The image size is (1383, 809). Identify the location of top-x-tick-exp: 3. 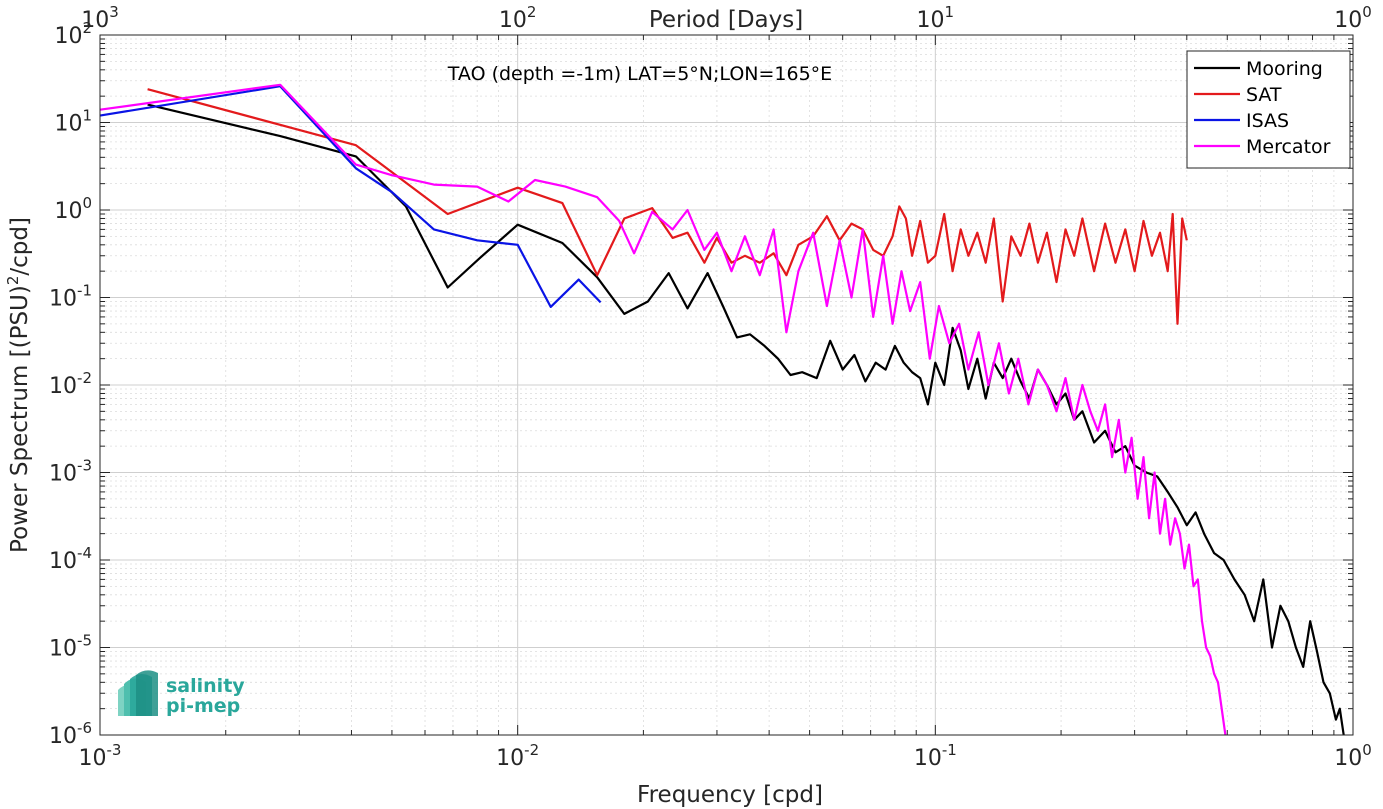
(114, 12).